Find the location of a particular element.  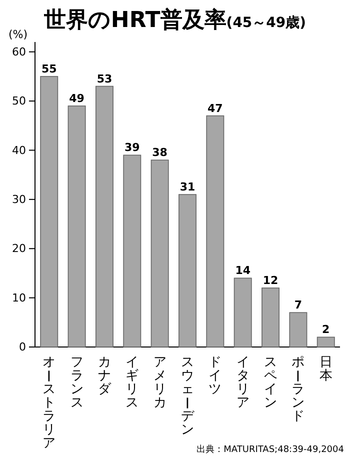

y-tick-label: 30 is located at coordinates (19, 199).